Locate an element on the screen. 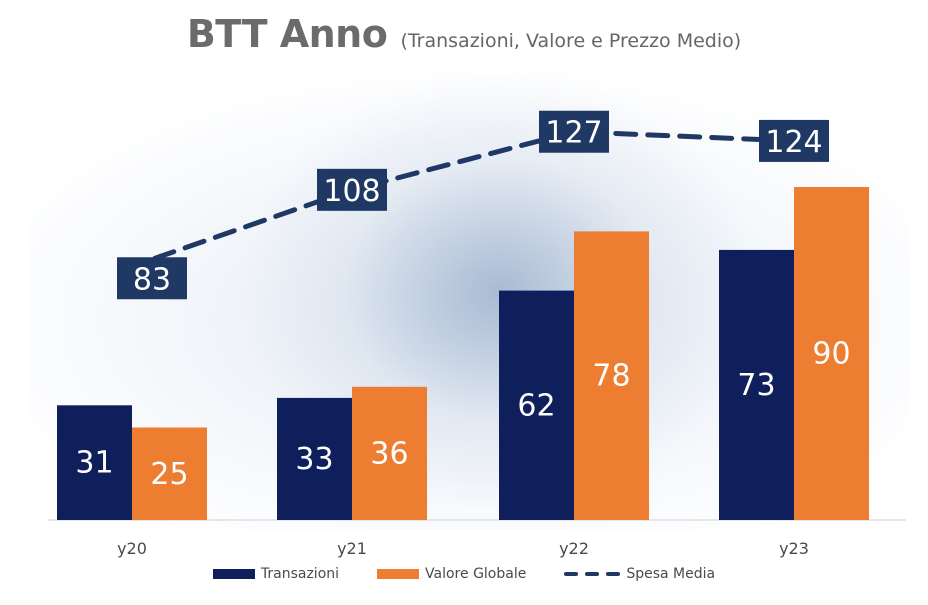 This screenshot has width=928, height=605. data-label-box-spesa-media-y23 is located at coordinates (794, 140).